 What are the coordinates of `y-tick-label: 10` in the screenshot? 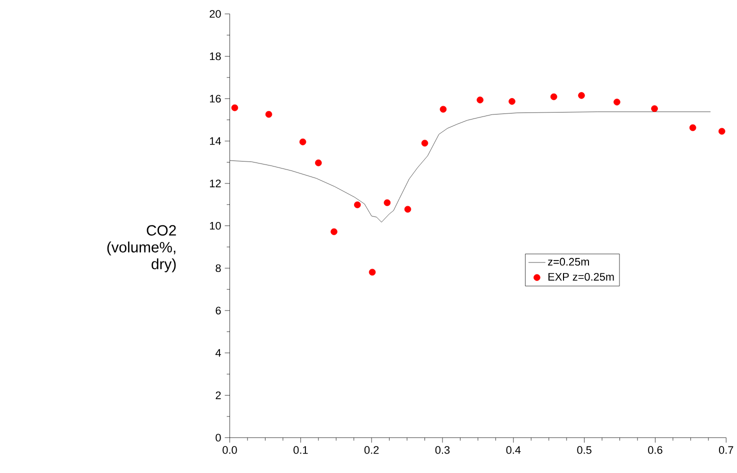 It's located at (215, 226).